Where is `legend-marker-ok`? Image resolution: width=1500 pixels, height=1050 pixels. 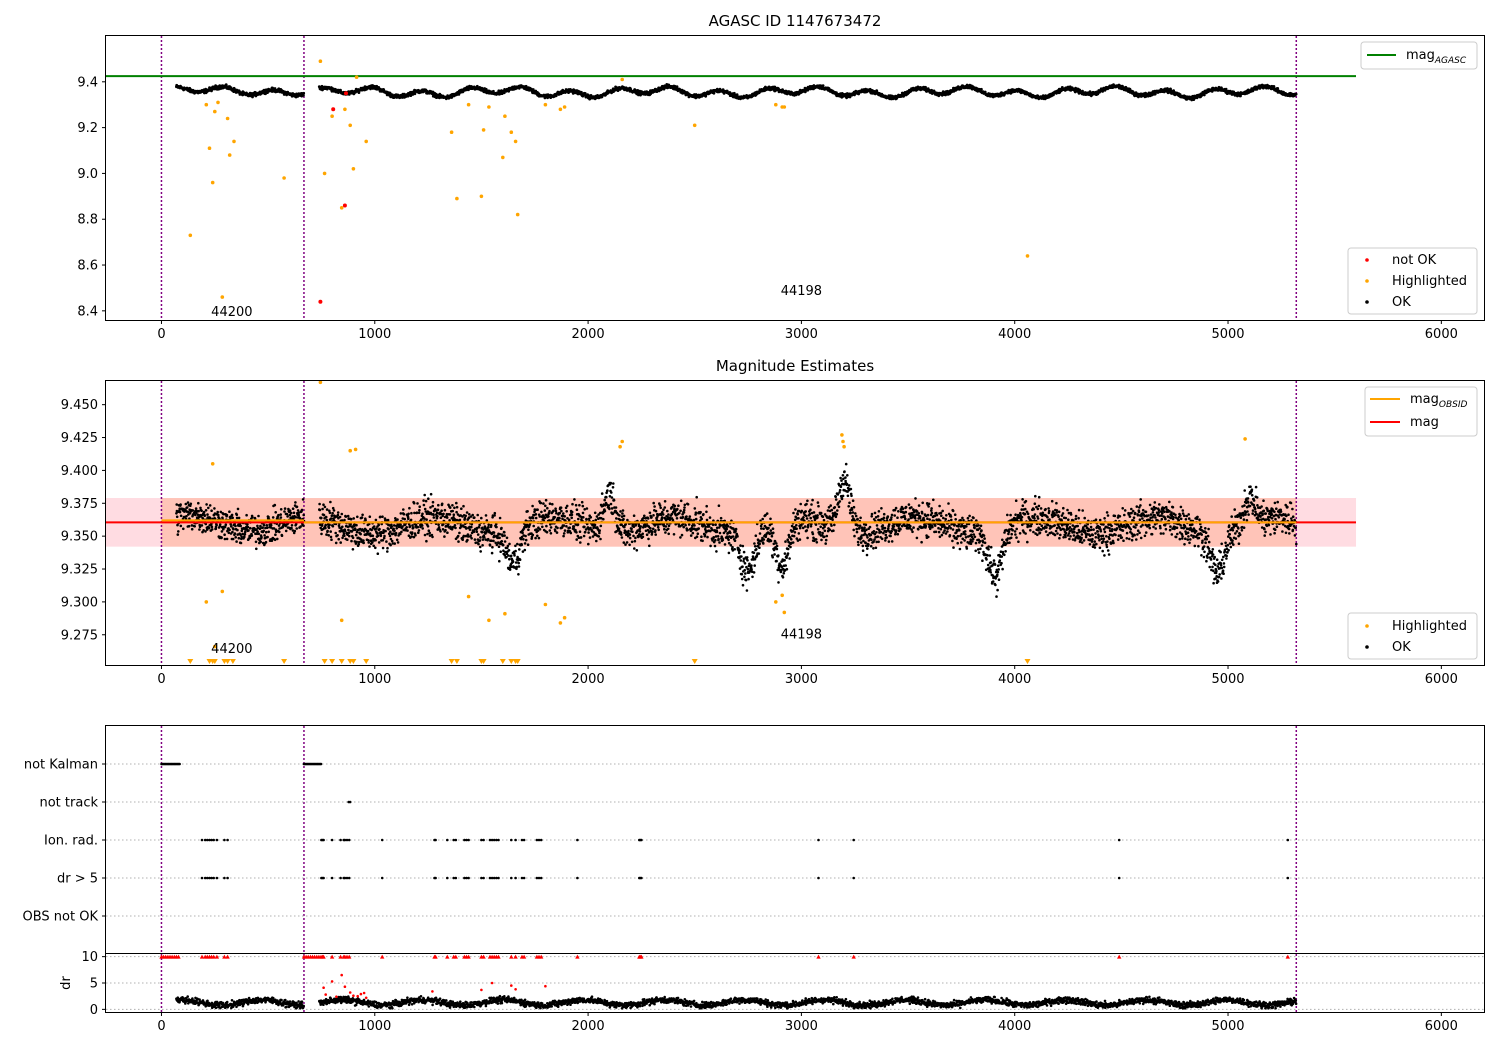 legend-marker-ok is located at coordinates (1367, 302).